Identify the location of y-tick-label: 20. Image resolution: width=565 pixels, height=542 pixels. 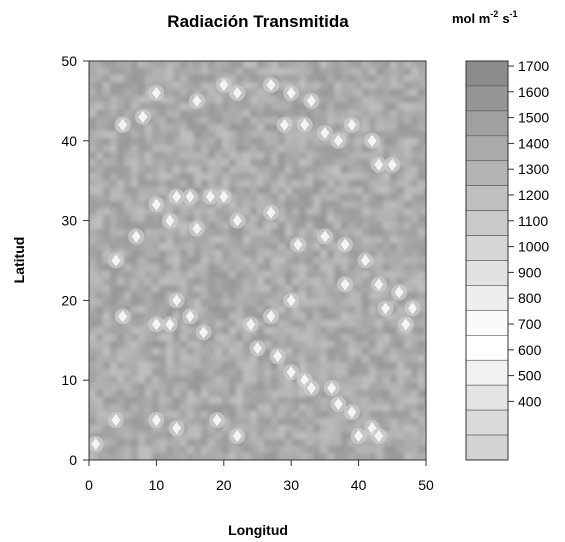
(69, 300).